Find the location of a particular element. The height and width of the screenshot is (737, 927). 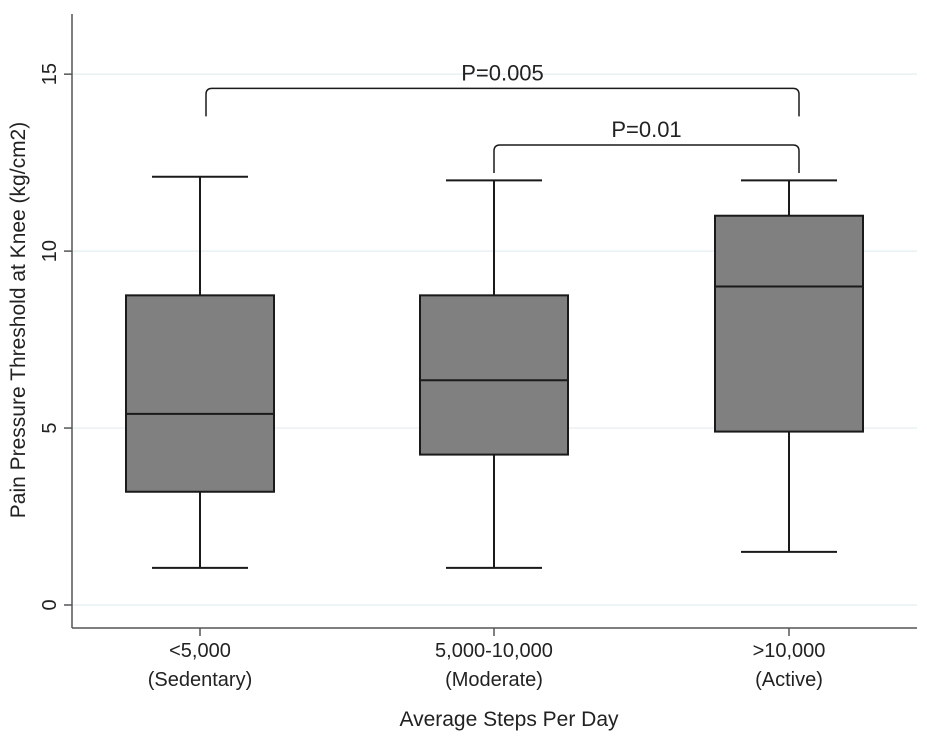

comparison-1: P=0.01 is located at coordinates (646, 145).